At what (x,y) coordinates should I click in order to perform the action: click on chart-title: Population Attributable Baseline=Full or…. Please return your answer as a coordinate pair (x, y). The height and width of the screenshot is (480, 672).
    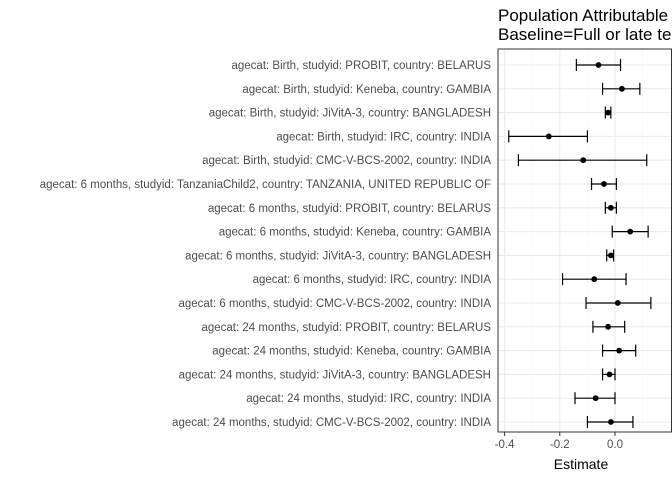
    Looking at the image, I should click on (584, 25).